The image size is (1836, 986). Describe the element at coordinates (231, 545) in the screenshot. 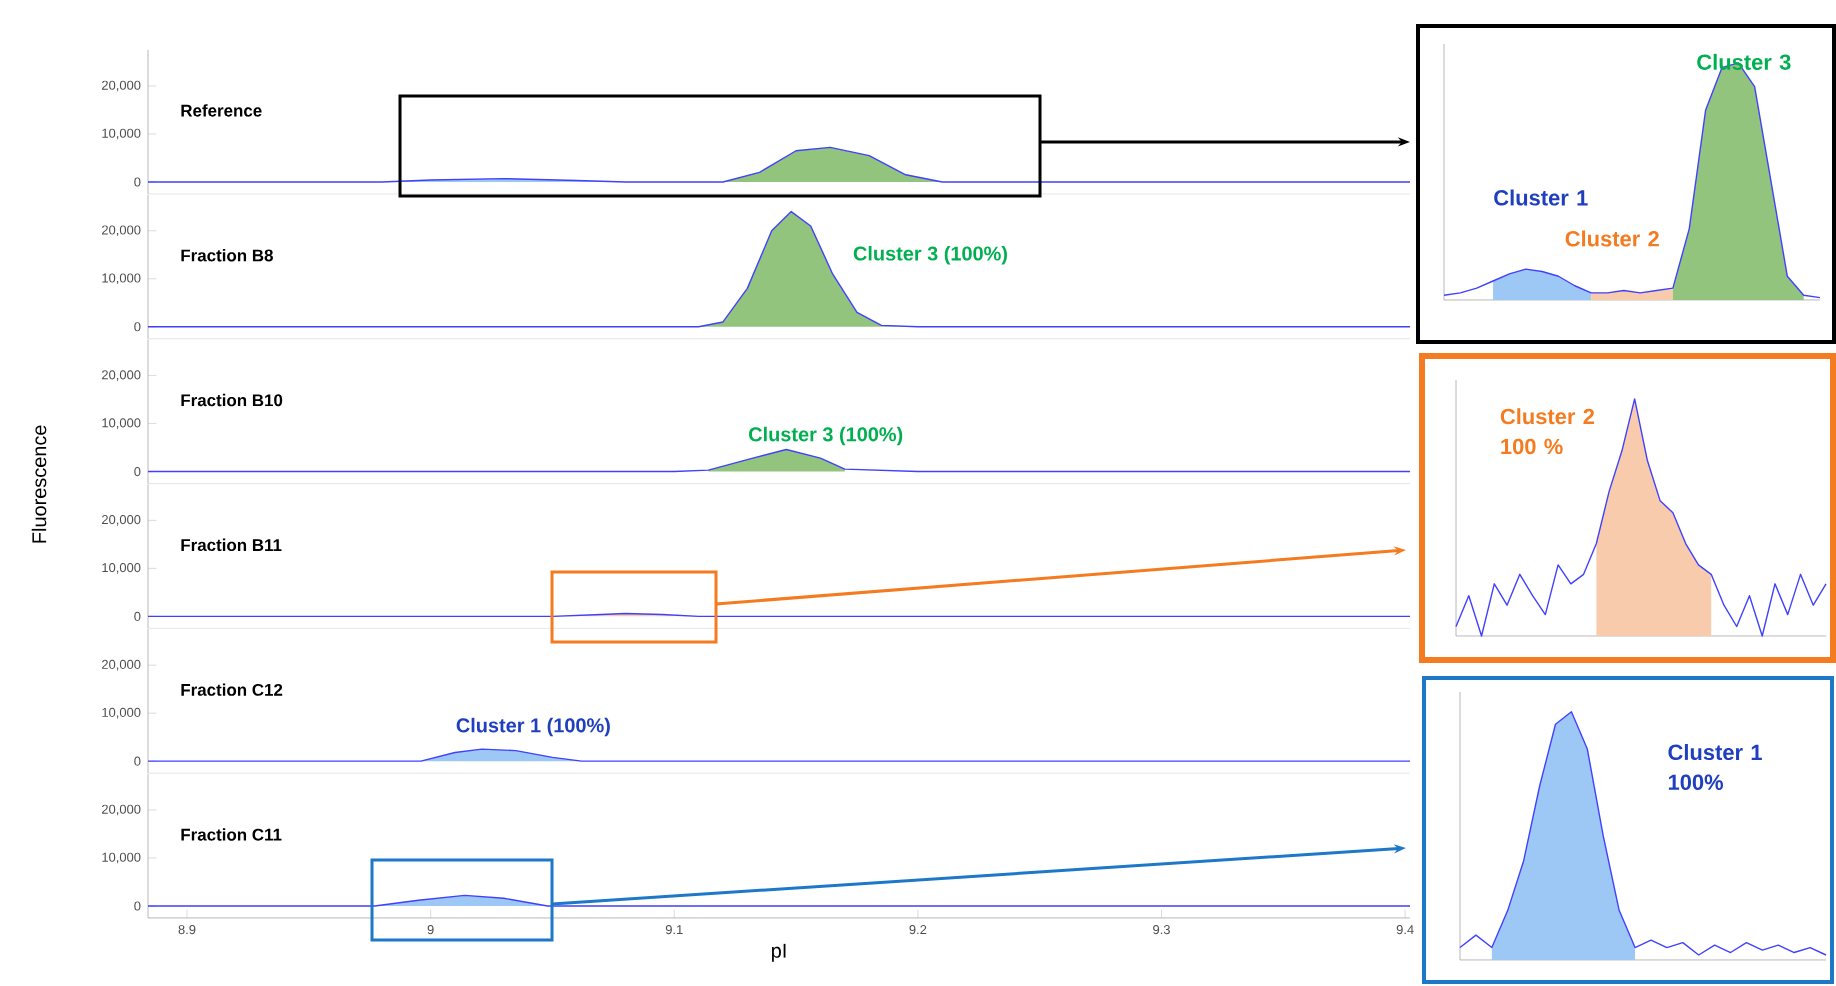

I see `text: Fraction B11` at that location.